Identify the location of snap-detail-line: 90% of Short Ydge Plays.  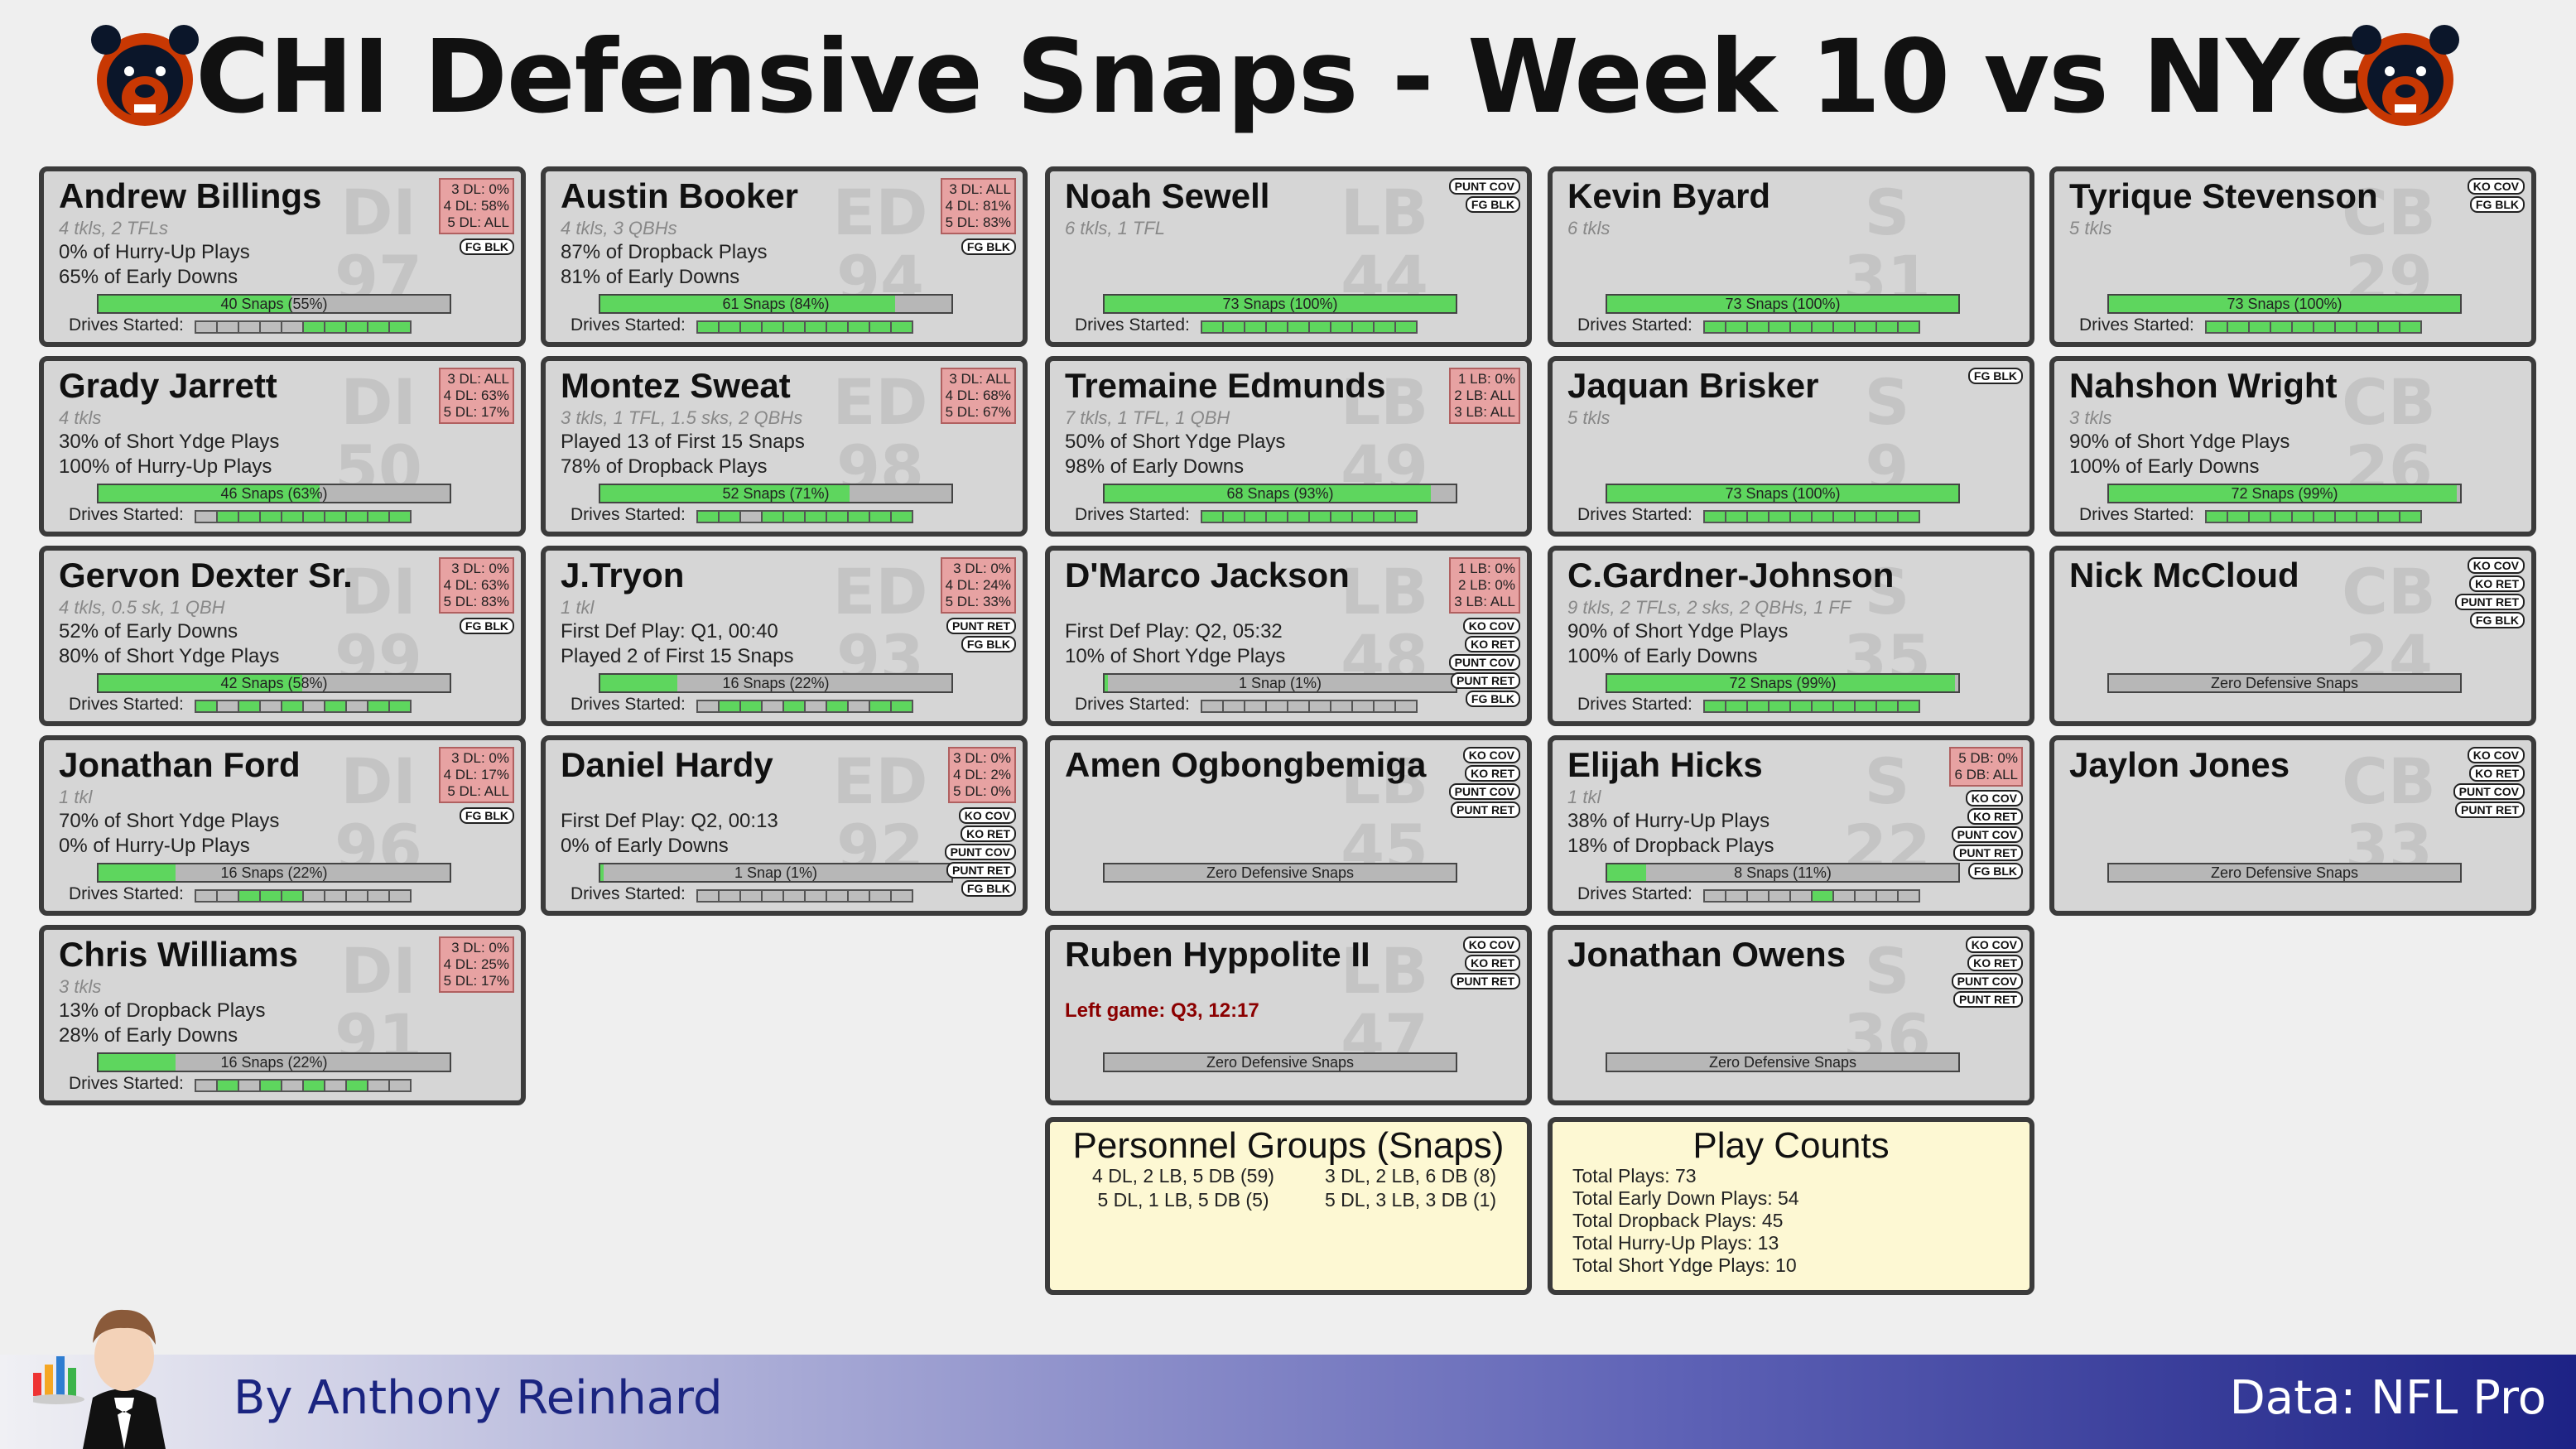
(2179, 442).